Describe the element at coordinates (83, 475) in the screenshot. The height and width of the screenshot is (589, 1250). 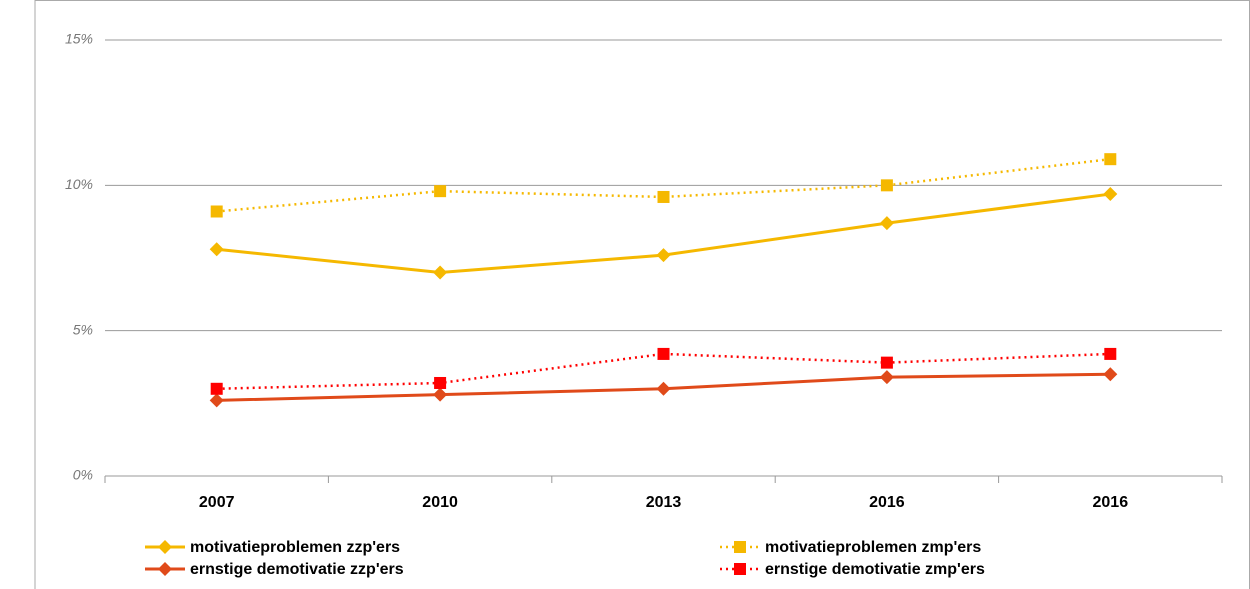
I see `y-tick-label: 0%` at that location.